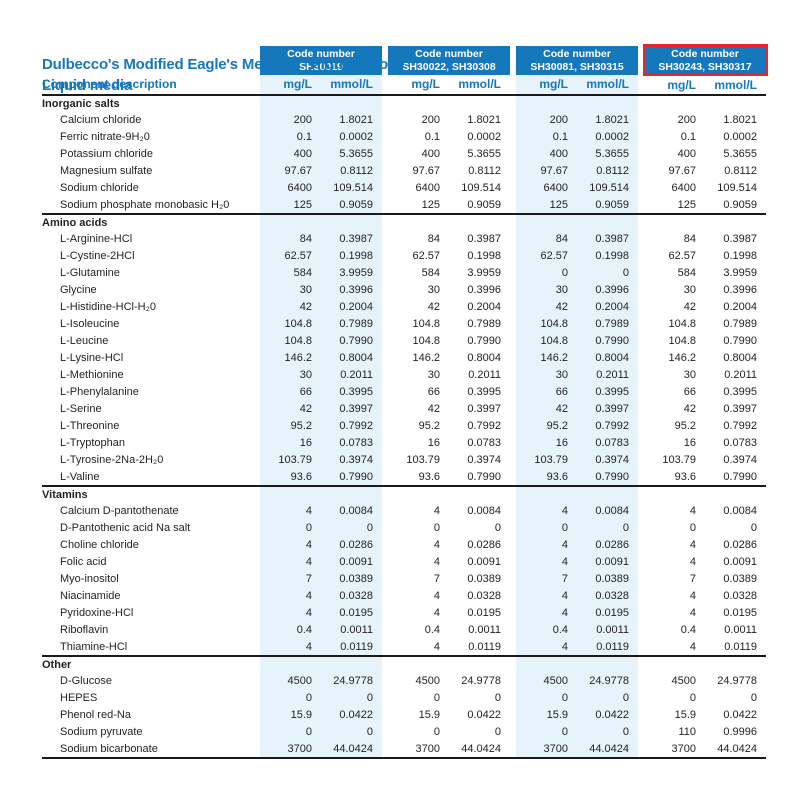  I want to click on code-header-codes: SH30022, SH30308, so click(449, 66).